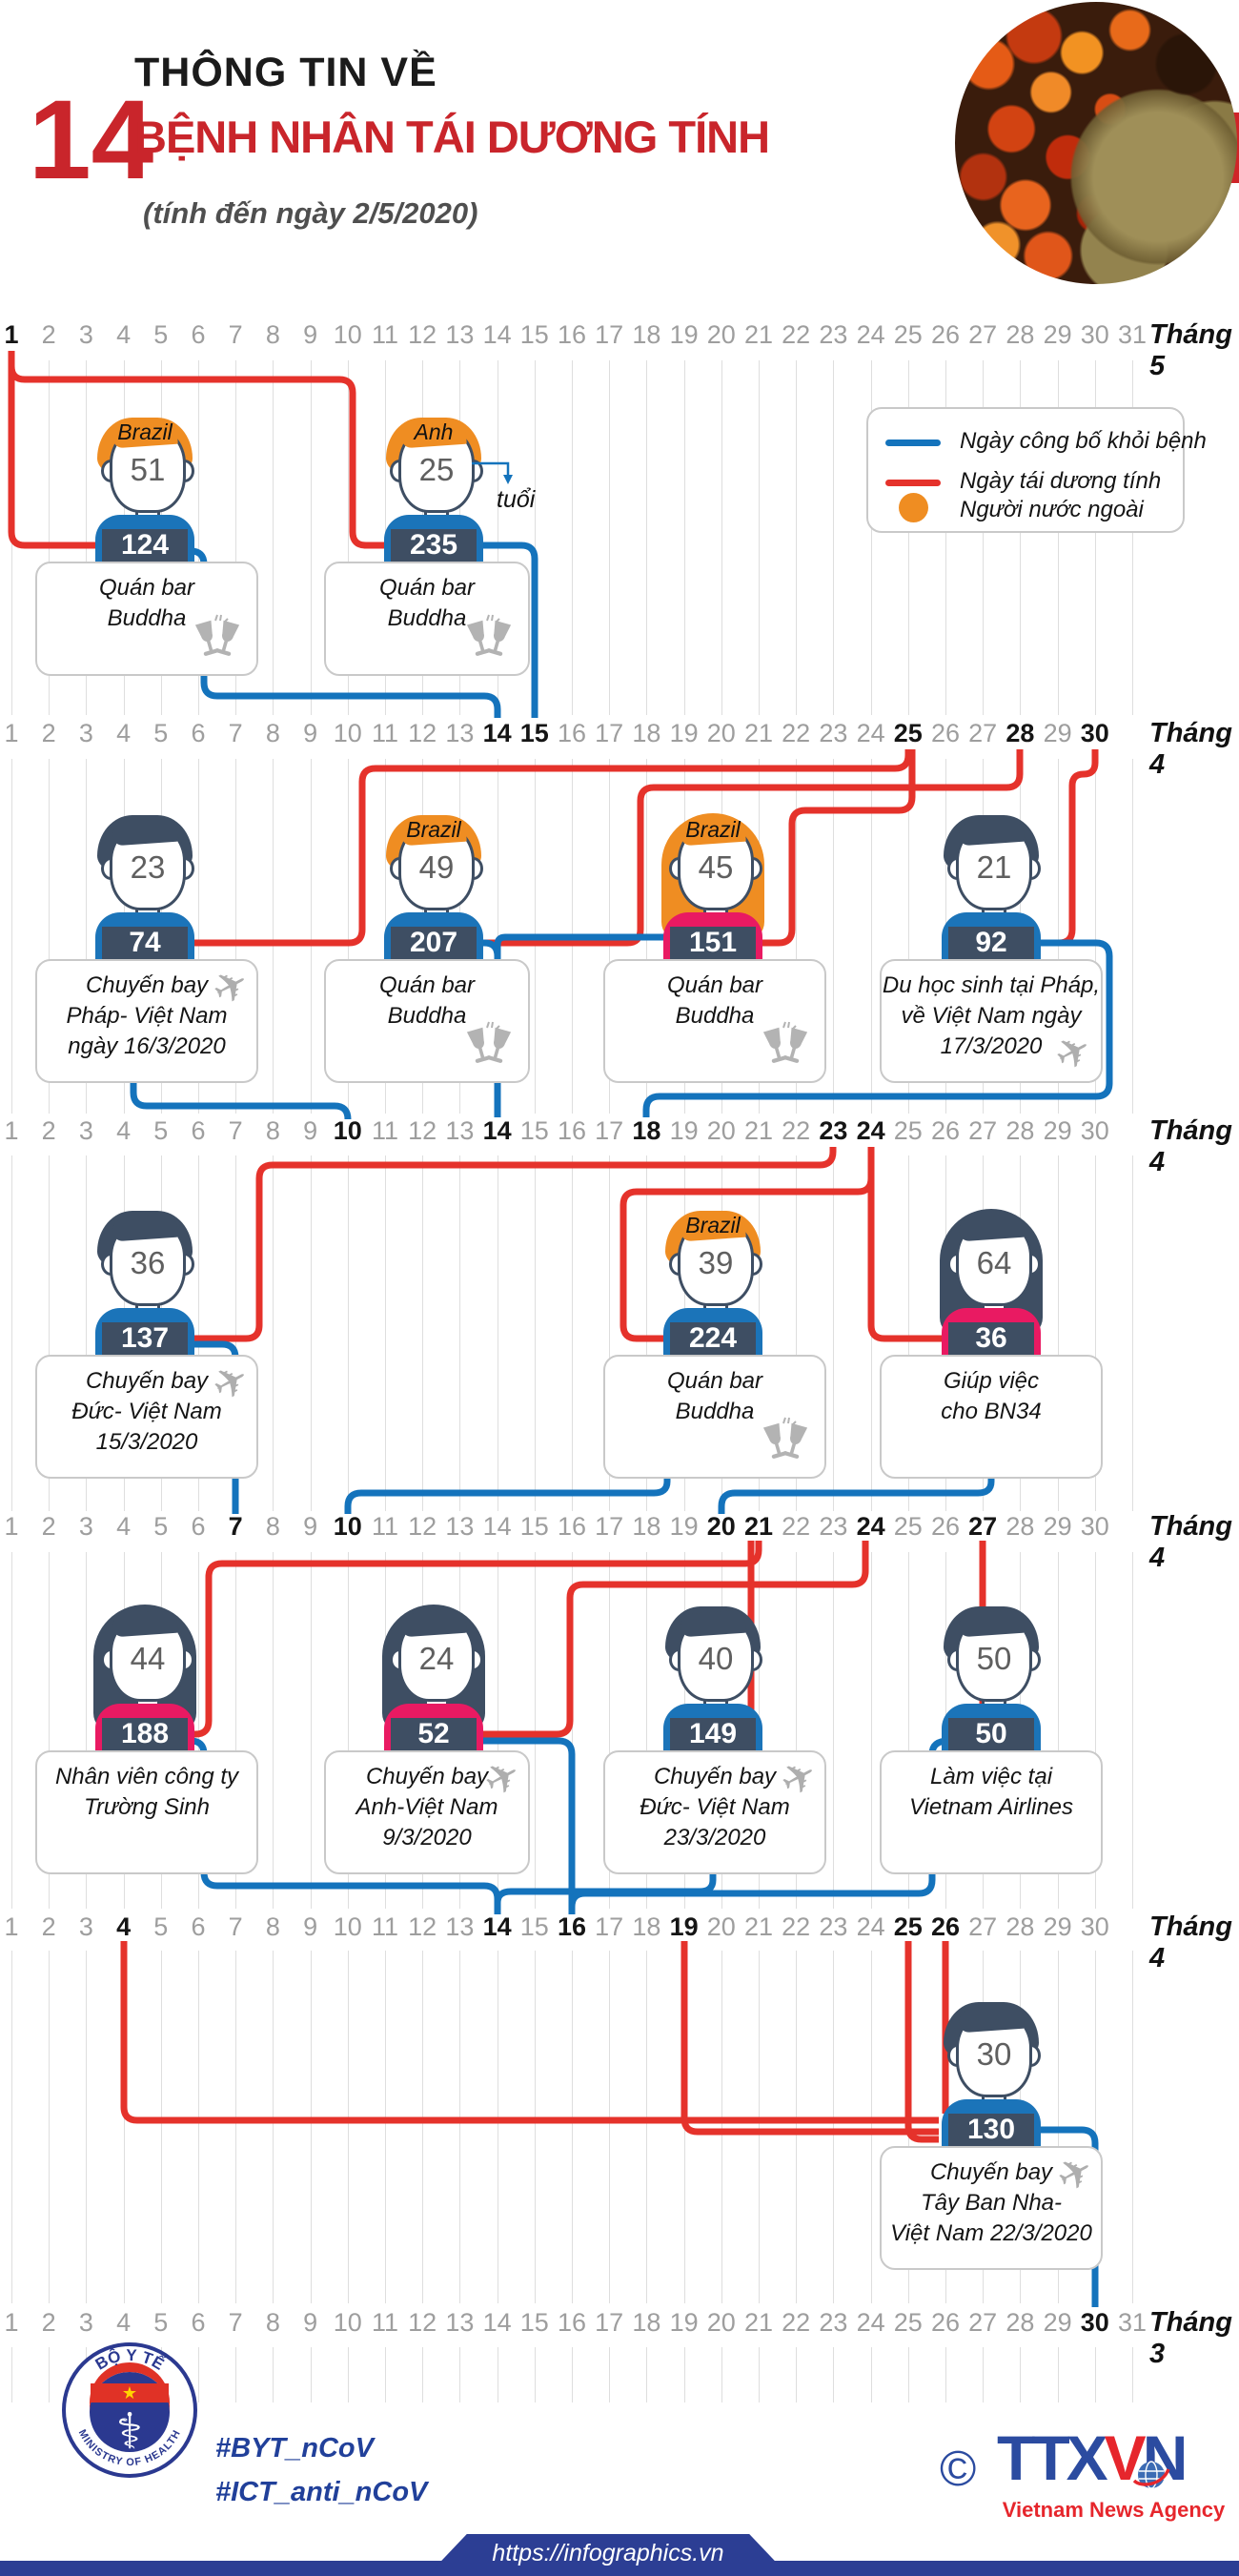  Describe the element at coordinates (714, 1837) in the screenshot. I see `card-text-line: 23/3/2020` at that location.